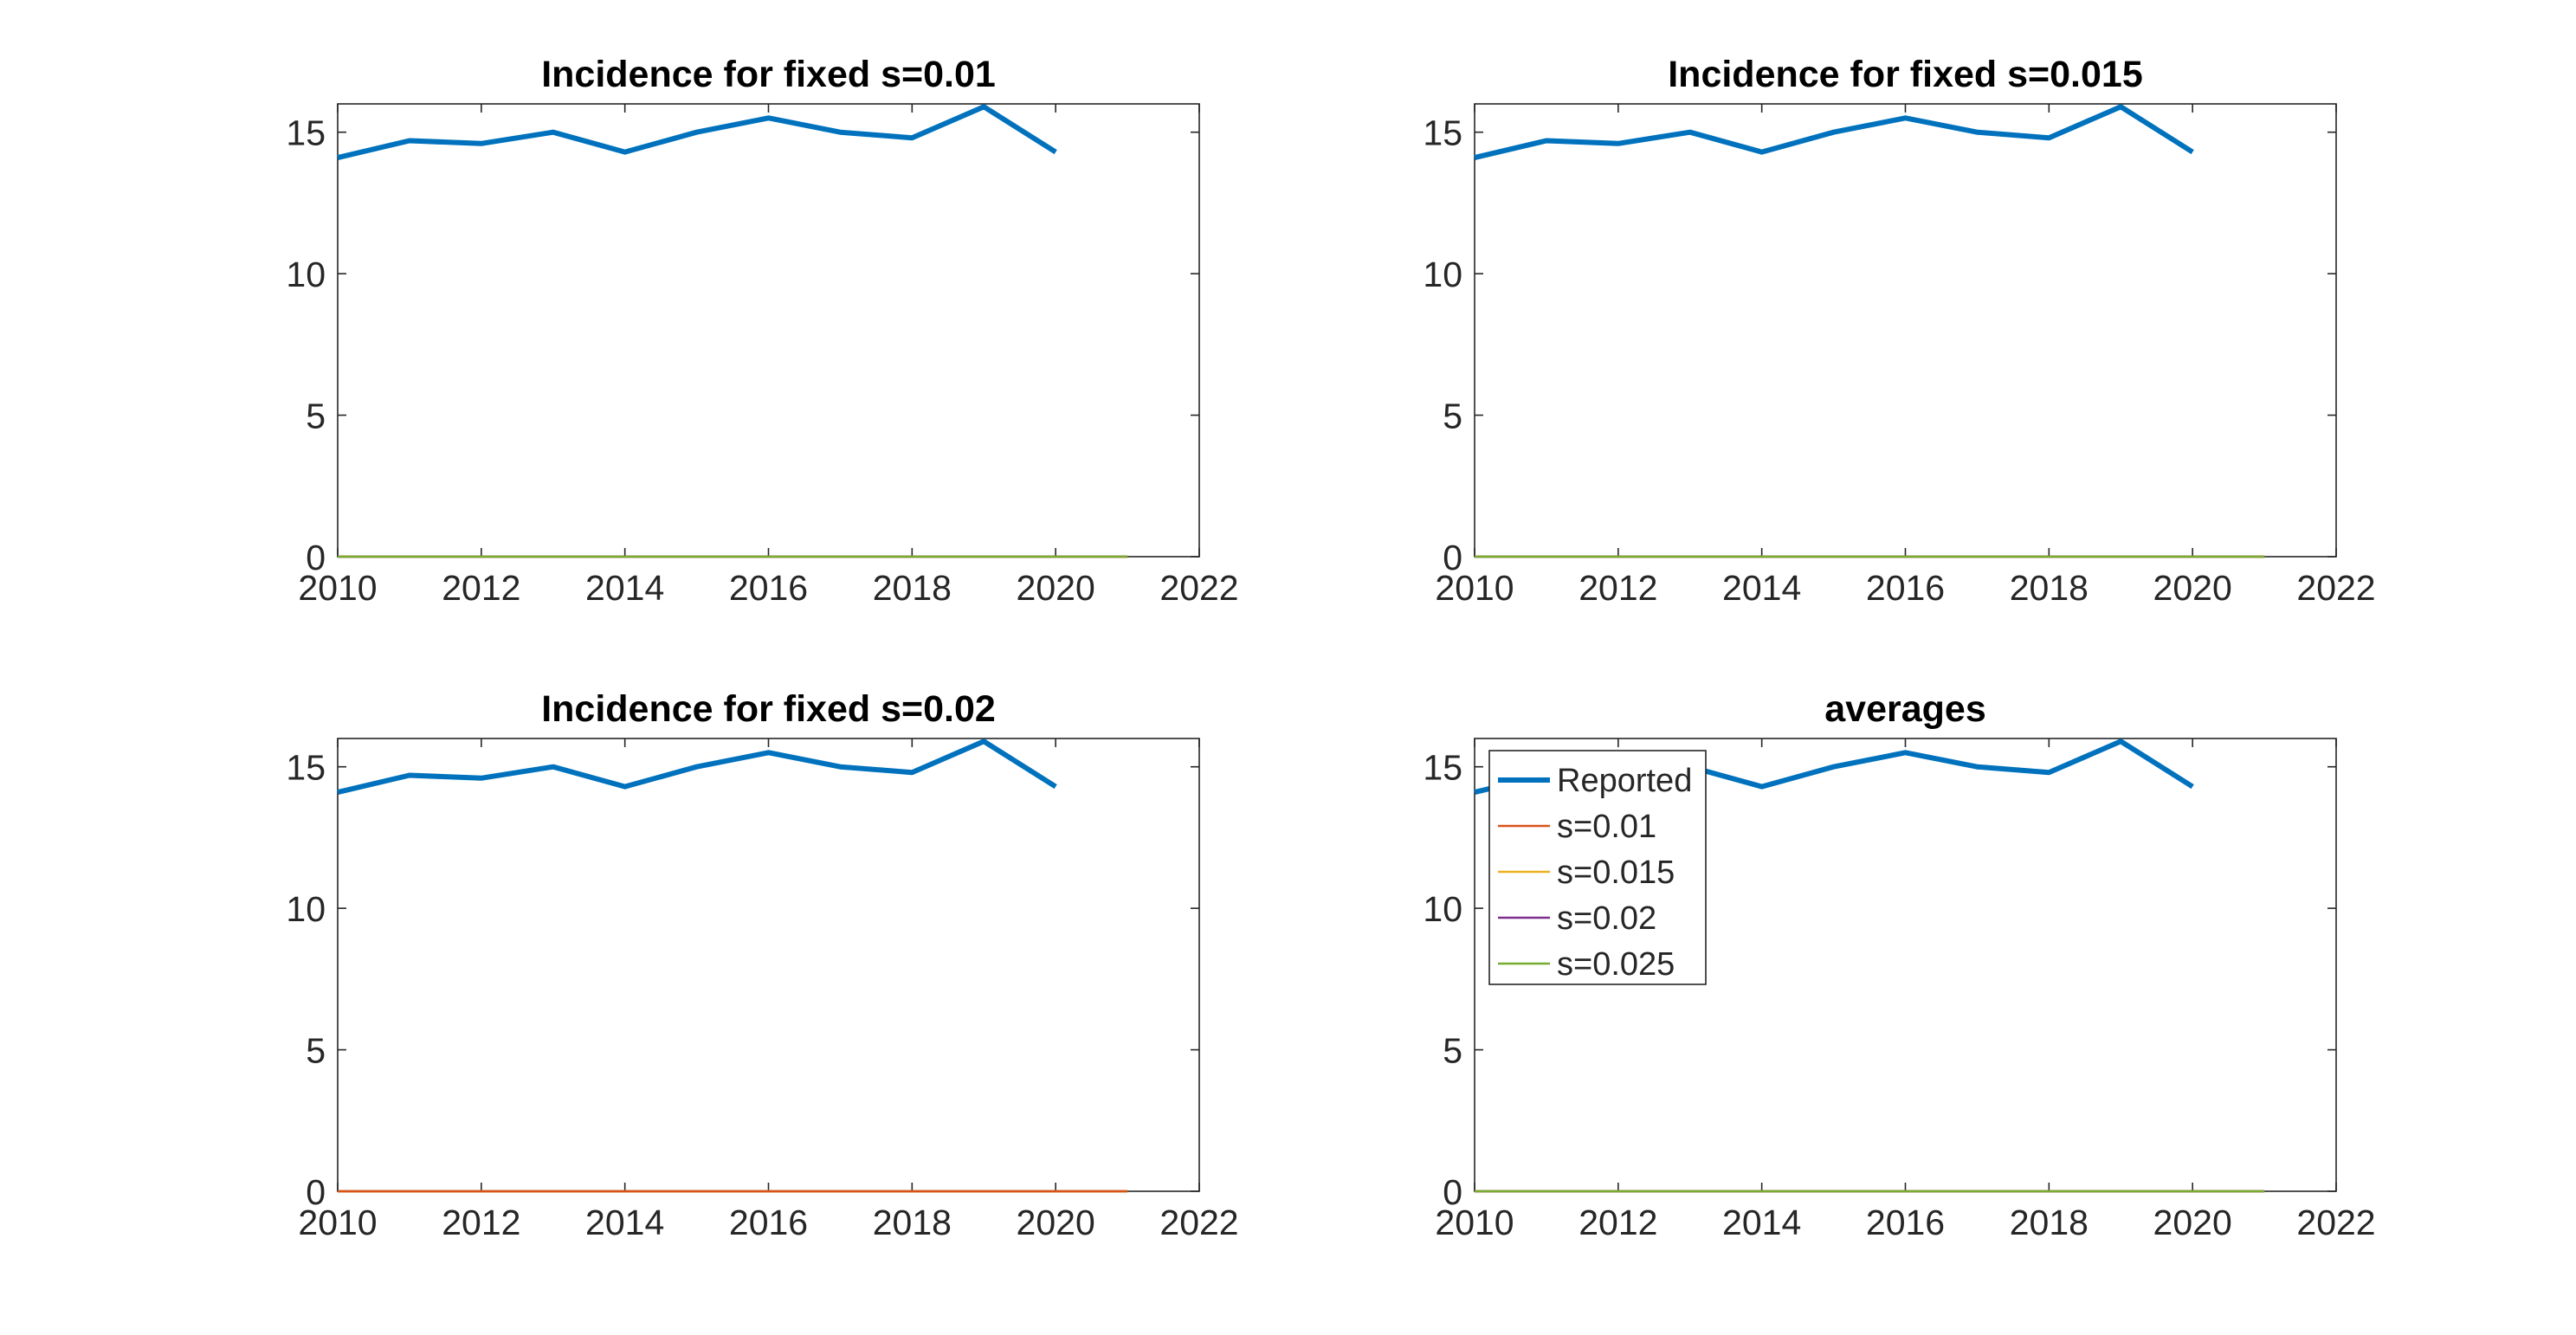  I want to click on legend: Reported s=0.01 s=0.015 s=0.02 s=0.025, so click(1597, 868).